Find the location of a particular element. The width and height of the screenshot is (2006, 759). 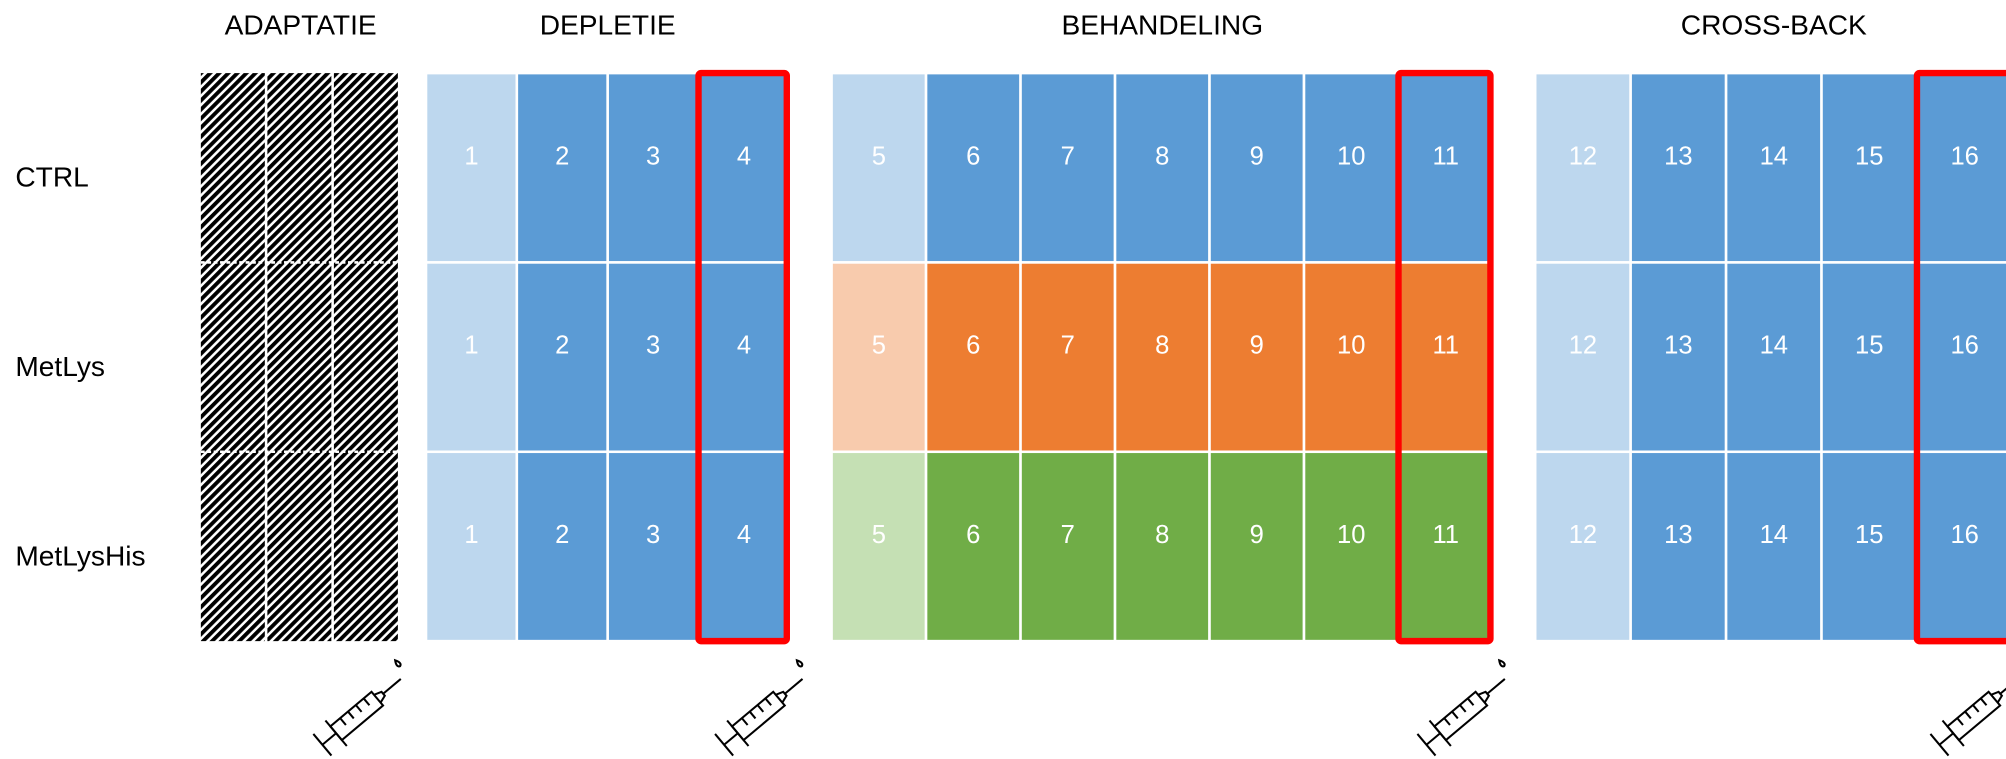

section-title: CROSS-BACK is located at coordinates (1774, 24).